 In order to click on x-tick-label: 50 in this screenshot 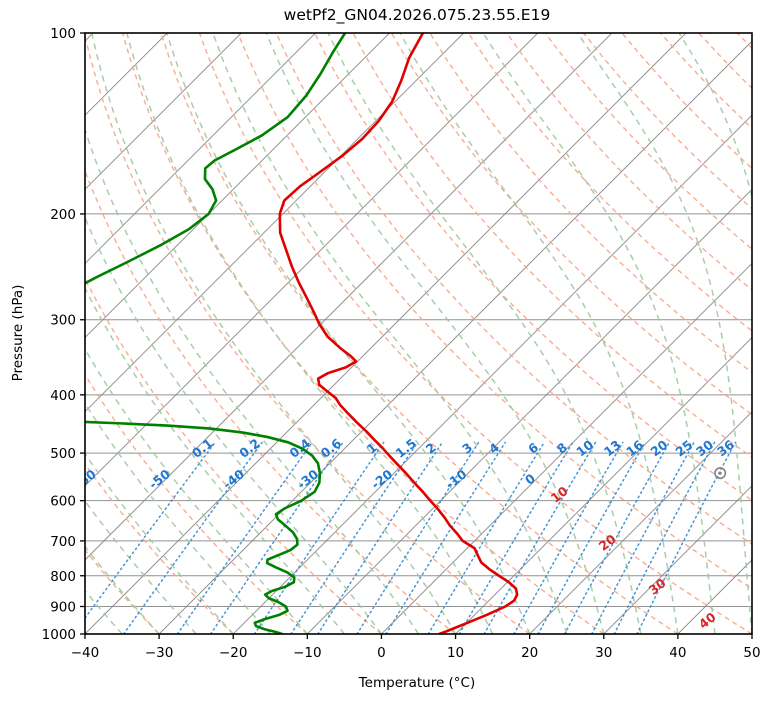, I will do `click(751, 653)`.